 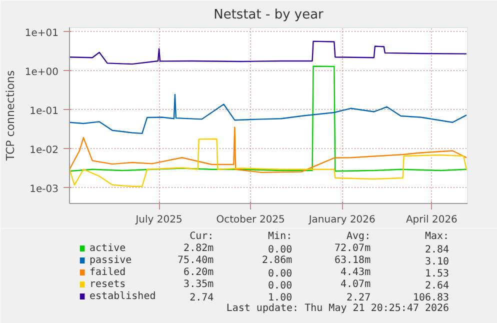 I want to click on legend-label: resets, so click(x=108, y=284).